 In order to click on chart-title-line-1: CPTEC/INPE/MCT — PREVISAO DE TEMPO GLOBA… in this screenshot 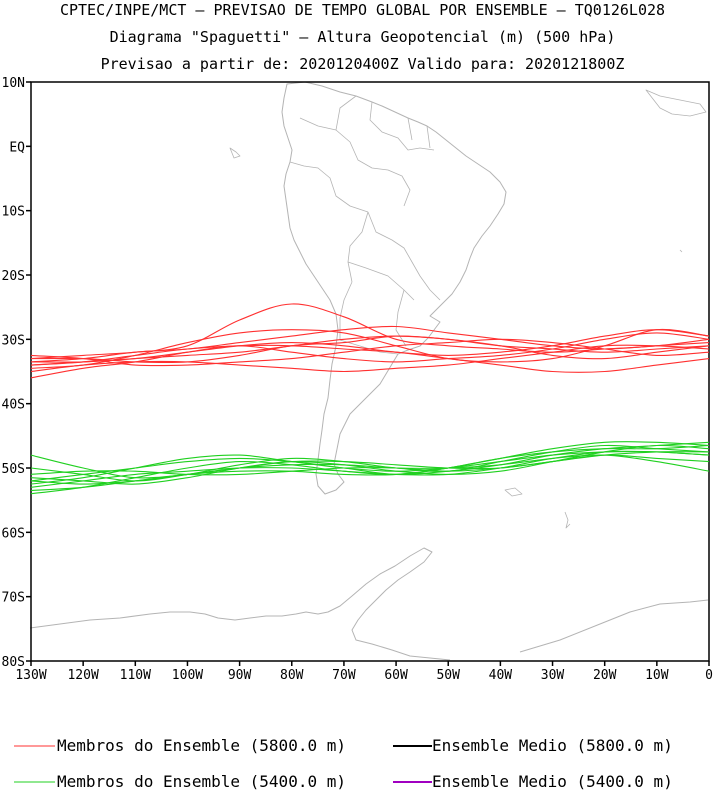, I will do `click(362, 10)`.